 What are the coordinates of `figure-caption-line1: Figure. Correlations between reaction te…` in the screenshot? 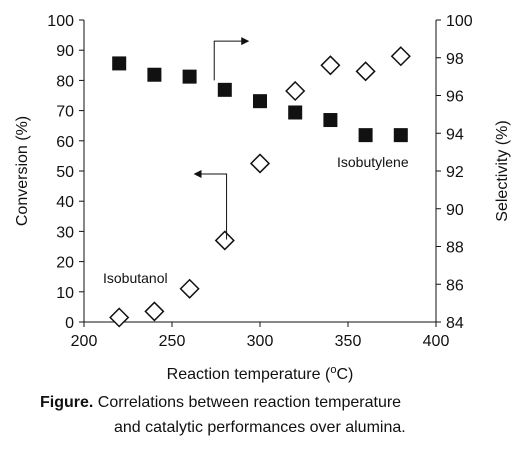 It's located at (280, 403).